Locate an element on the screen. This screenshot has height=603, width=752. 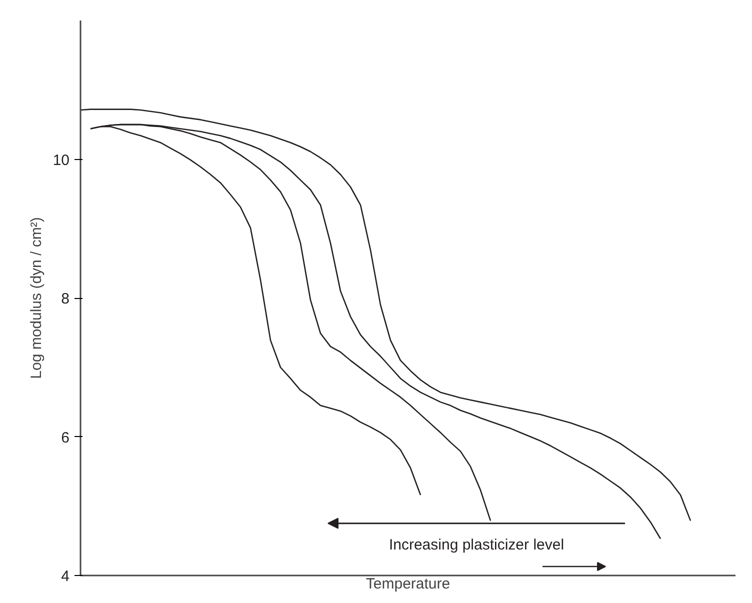
x-axis-title: Temperature is located at coordinates (408, 584).